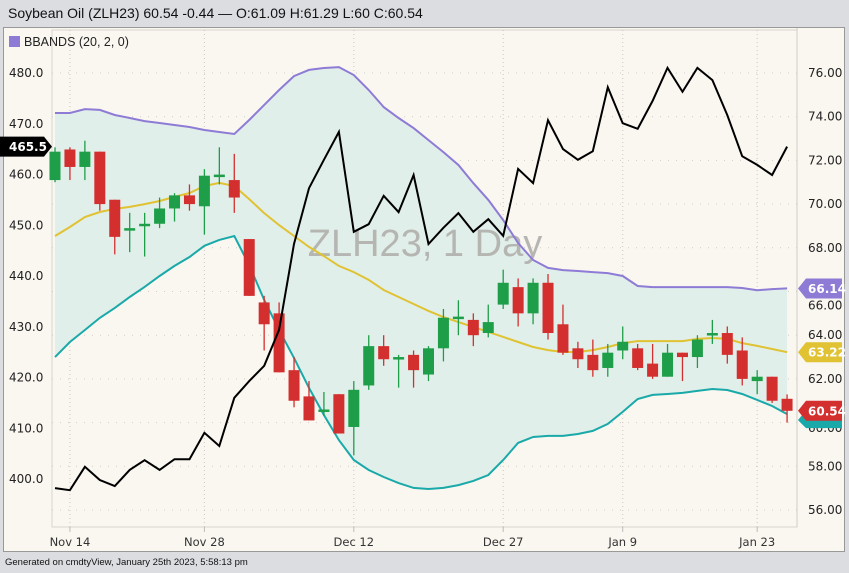 The width and height of the screenshot is (849, 573). I want to click on middle-band-tag-bg, so click(820, 352).